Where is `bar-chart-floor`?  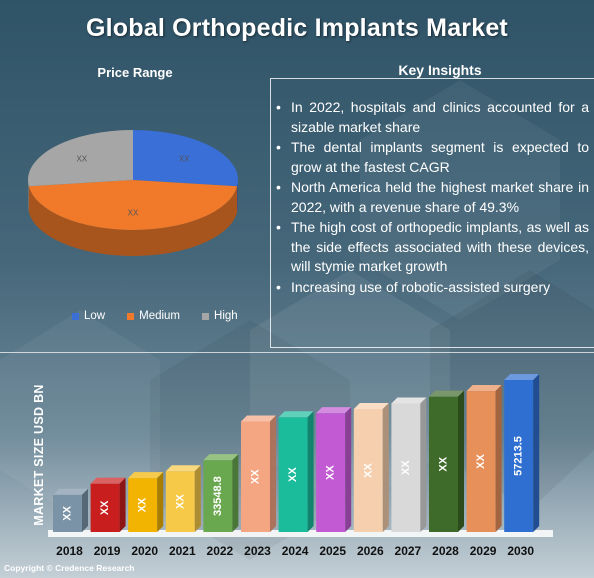 bar-chart-floor is located at coordinates (300, 533).